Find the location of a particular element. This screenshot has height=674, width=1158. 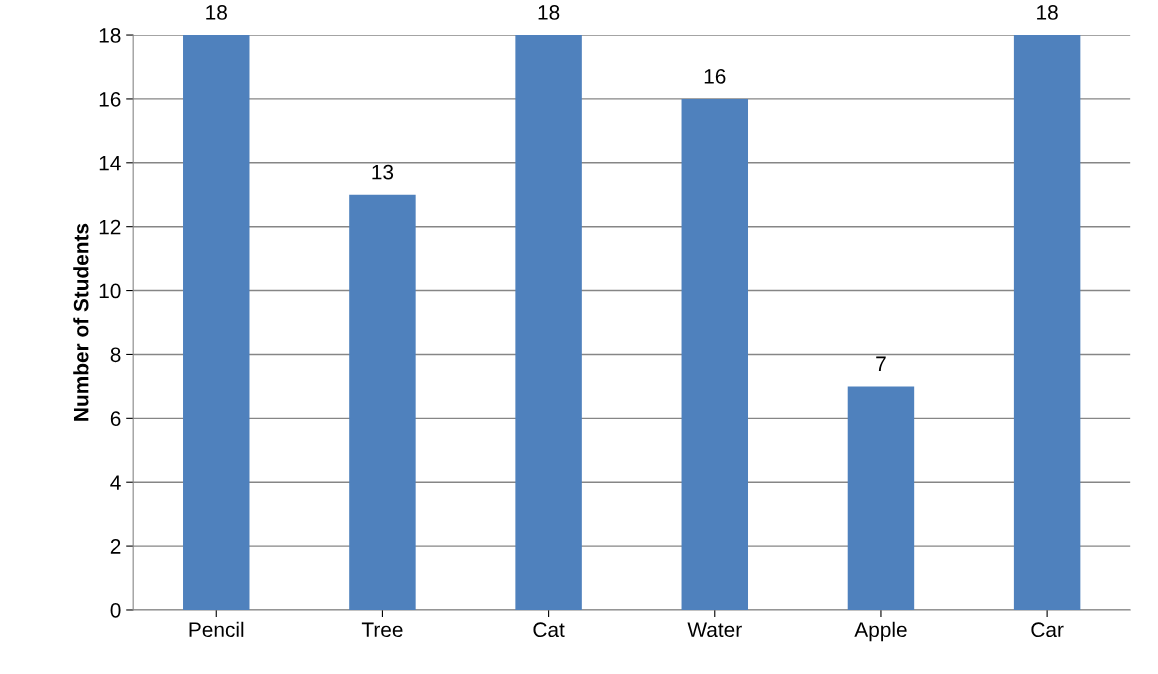

y-tick-label: 18 is located at coordinates (110, 35).